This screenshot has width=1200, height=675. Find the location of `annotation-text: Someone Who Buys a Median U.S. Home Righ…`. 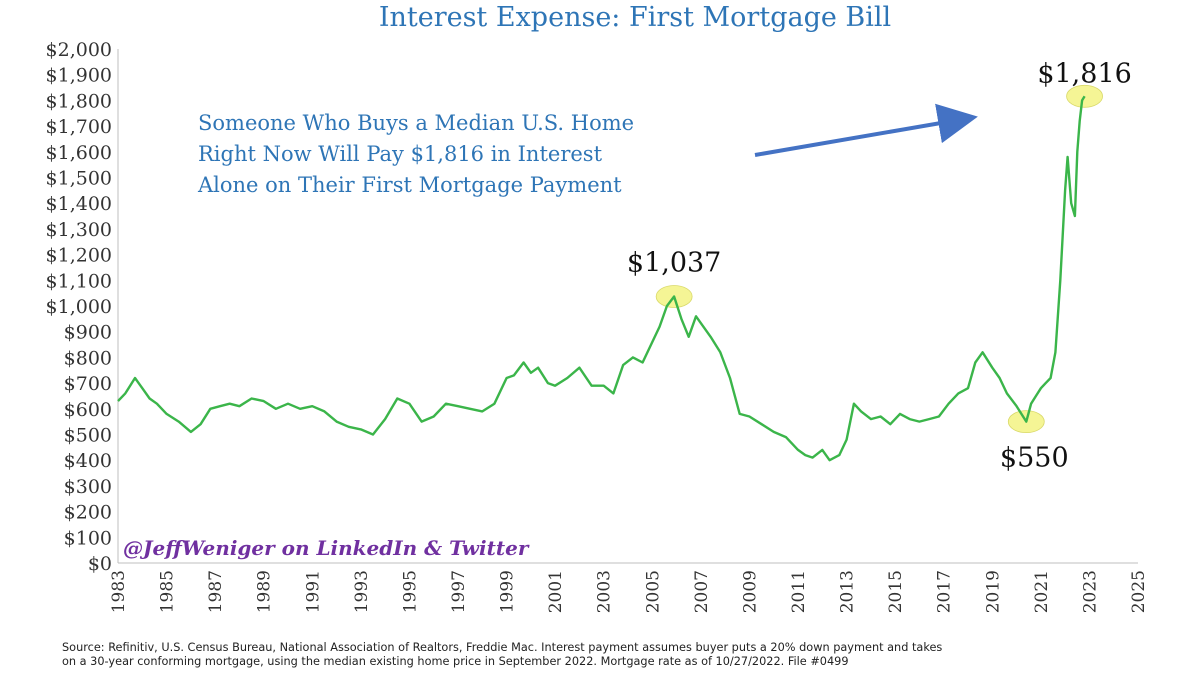

annotation-text: Someone Who Buys a Median U.S. Home Righ… is located at coordinates (488, 154).